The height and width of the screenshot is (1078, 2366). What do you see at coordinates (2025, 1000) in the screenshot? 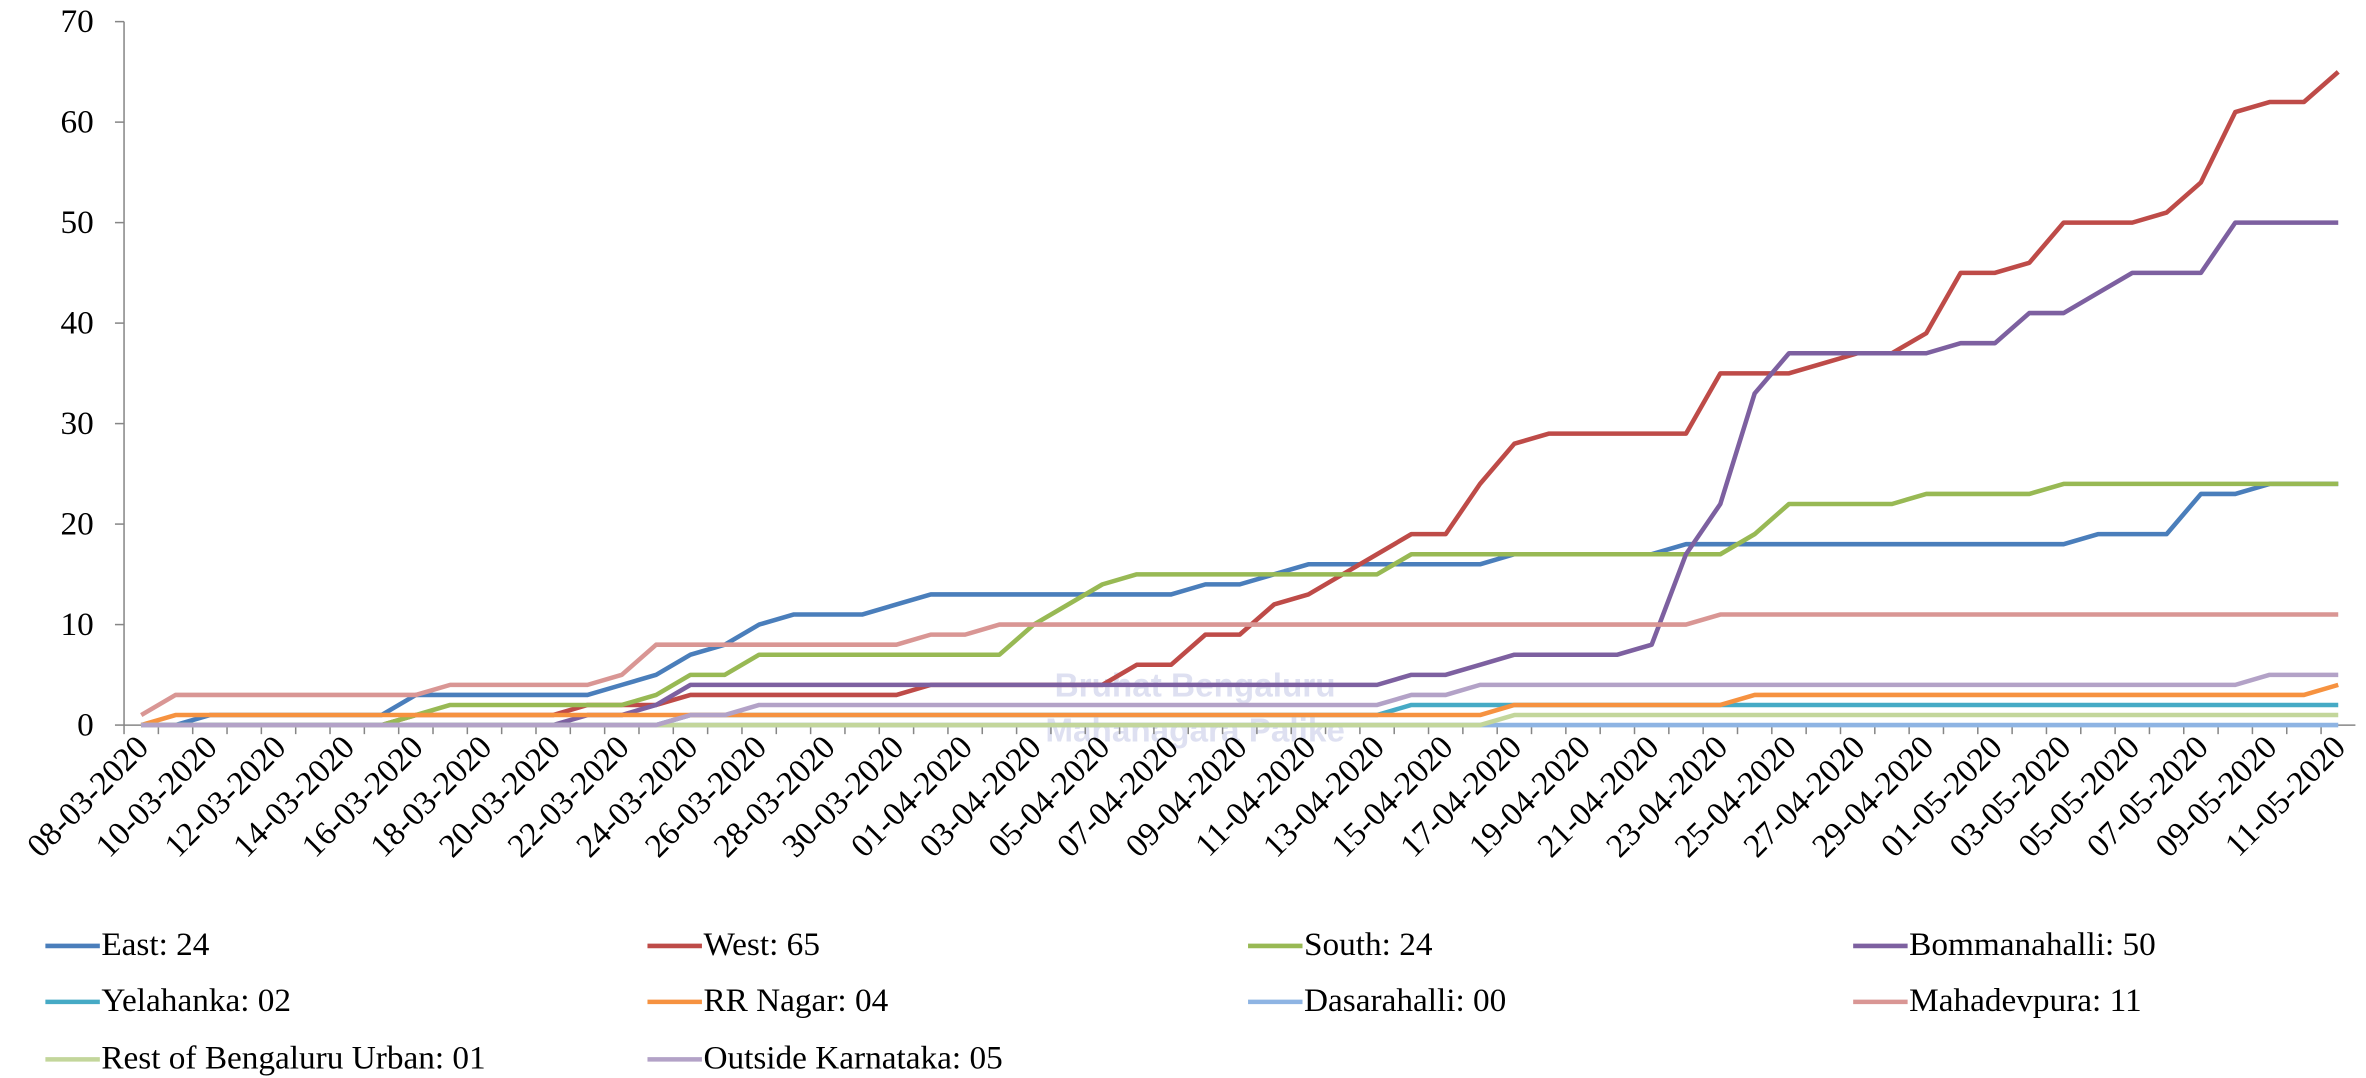
I see `legend-label: Mahadevpura: 11` at bounding box center [2025, 1000].